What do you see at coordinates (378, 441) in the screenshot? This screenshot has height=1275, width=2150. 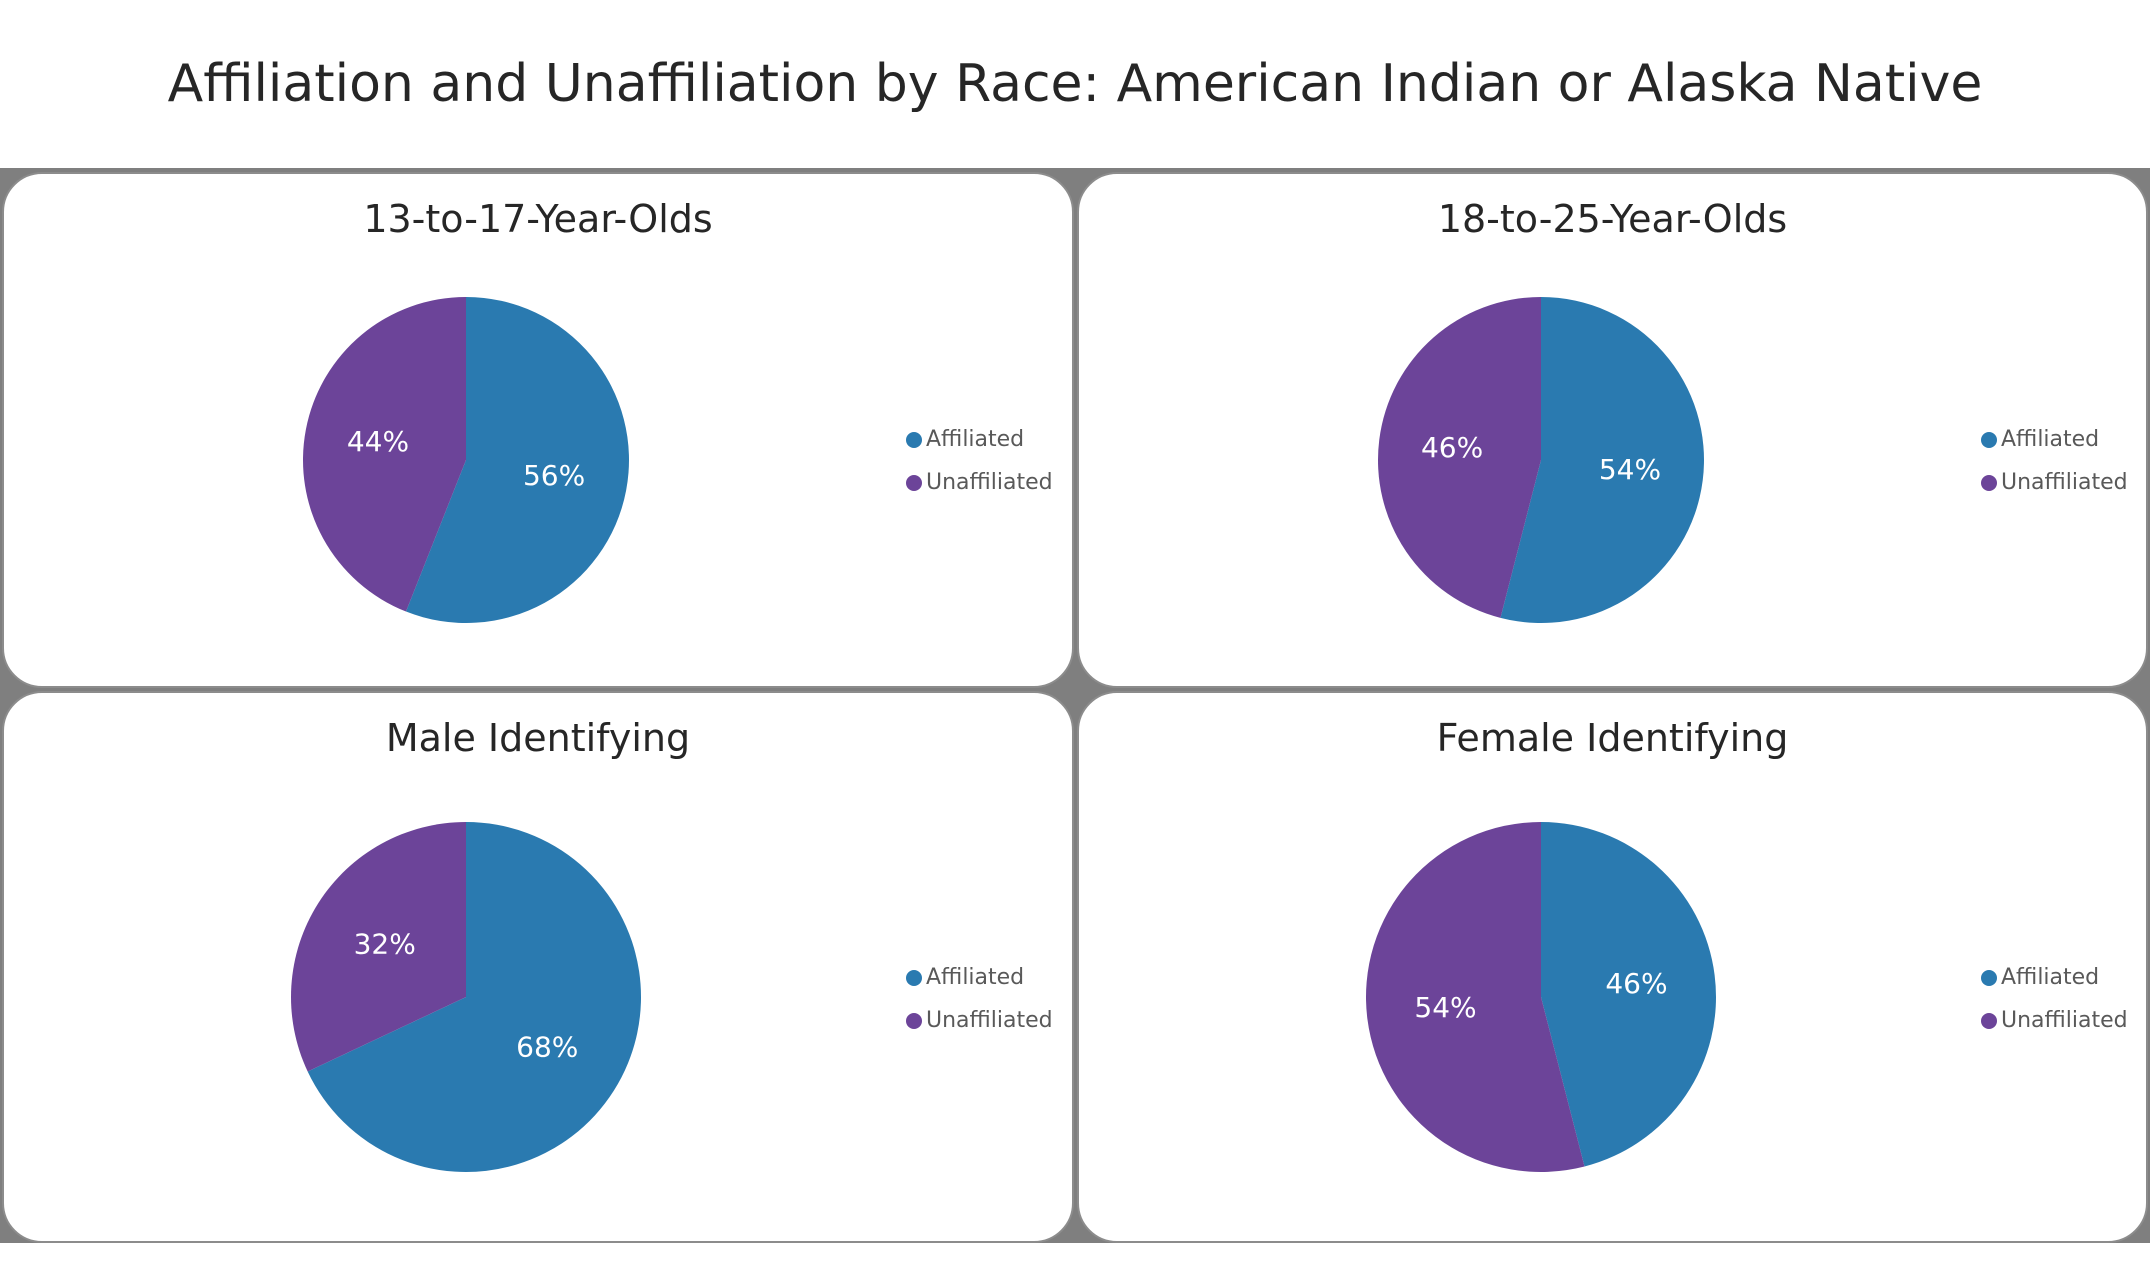 I see `data-label-unaffiliated: 44%` at bounding box center [378, 441].